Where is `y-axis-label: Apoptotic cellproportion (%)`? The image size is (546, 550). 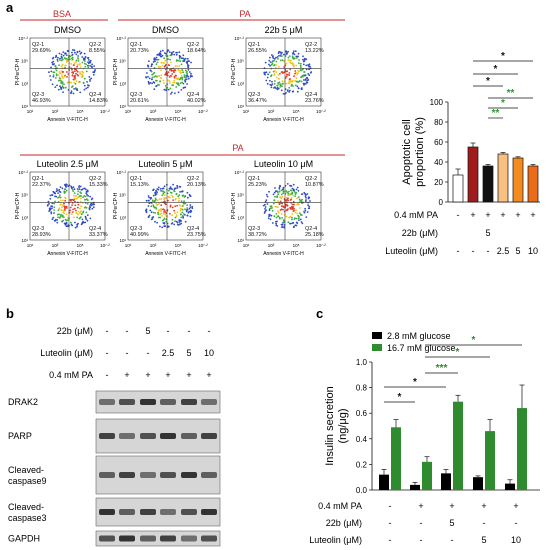
y-axis-label: Apoptotic cellproportion (%) is located at coordinates (413, 152).